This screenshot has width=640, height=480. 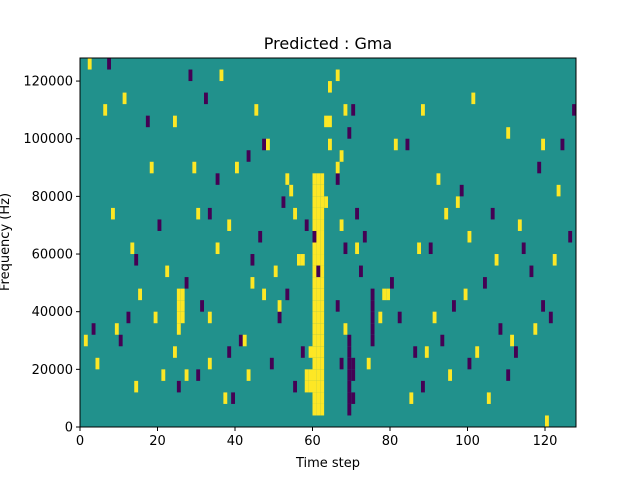 I want to click on x-tick-label: 120, so click(x=545, y=441).